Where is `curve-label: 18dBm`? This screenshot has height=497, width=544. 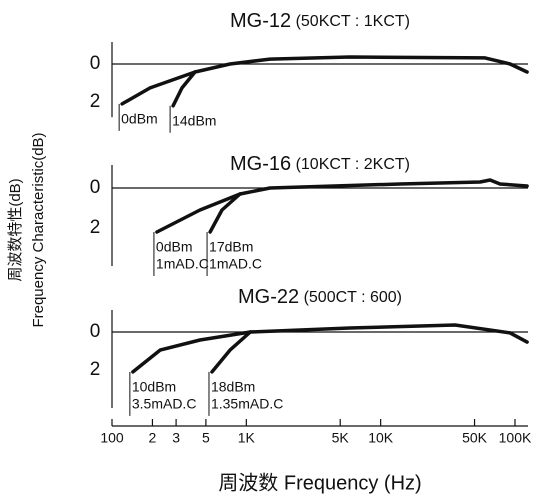 curve-label: 18dBm is located at coordinates (233, 387).